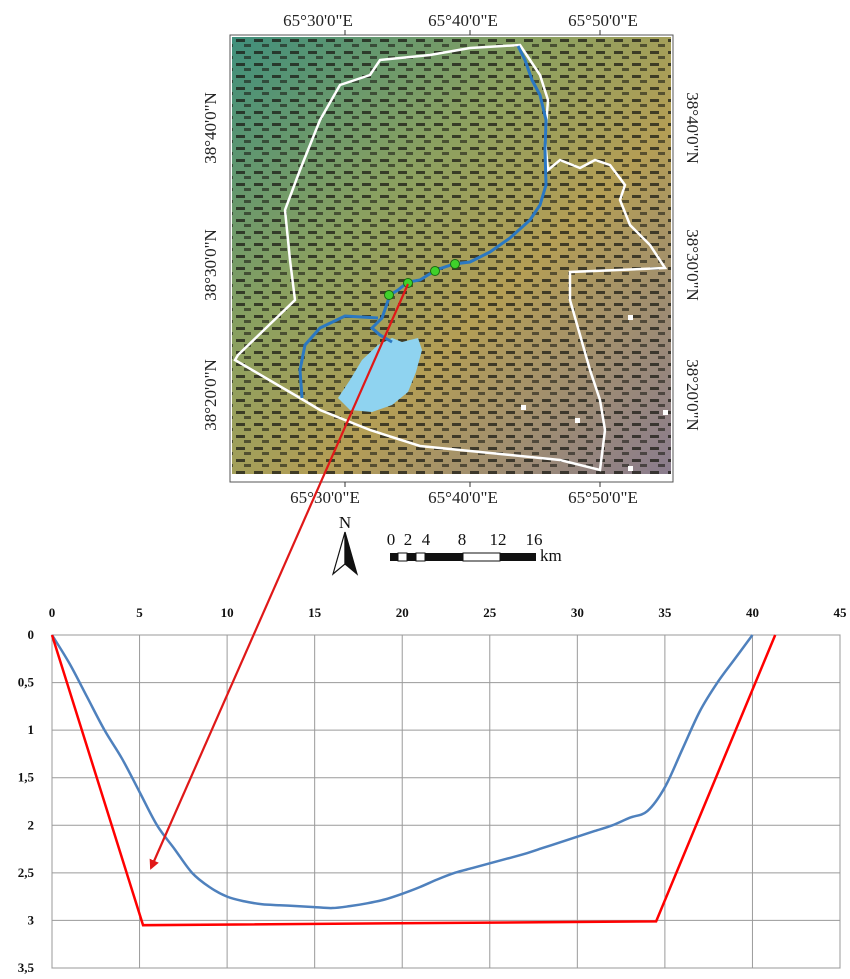 Image resolution: width=850 pixels, height=979 pixels. What do you see at coordinates (692, 128) in the screenshot?
I see `lat-label-right: 38°40'0"N` at bounding box center [692, 128].